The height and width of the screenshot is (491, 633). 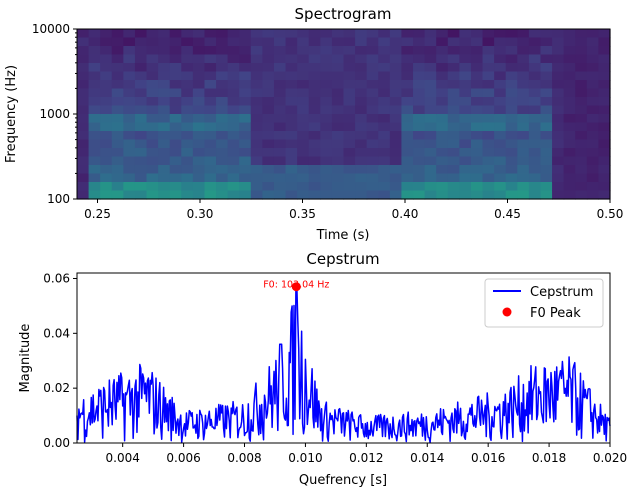 I want to click on cepstrum-y-label: Magnitude, so click(x=25, y=358).